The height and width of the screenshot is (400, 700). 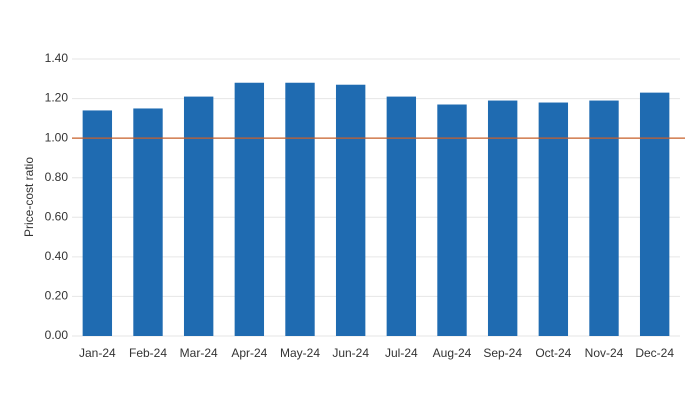 What do you see at coordinates (29, 197) in the screenshot?
I see `y-axis-label: Price-cost ratio` at bounding box center [29, 197].